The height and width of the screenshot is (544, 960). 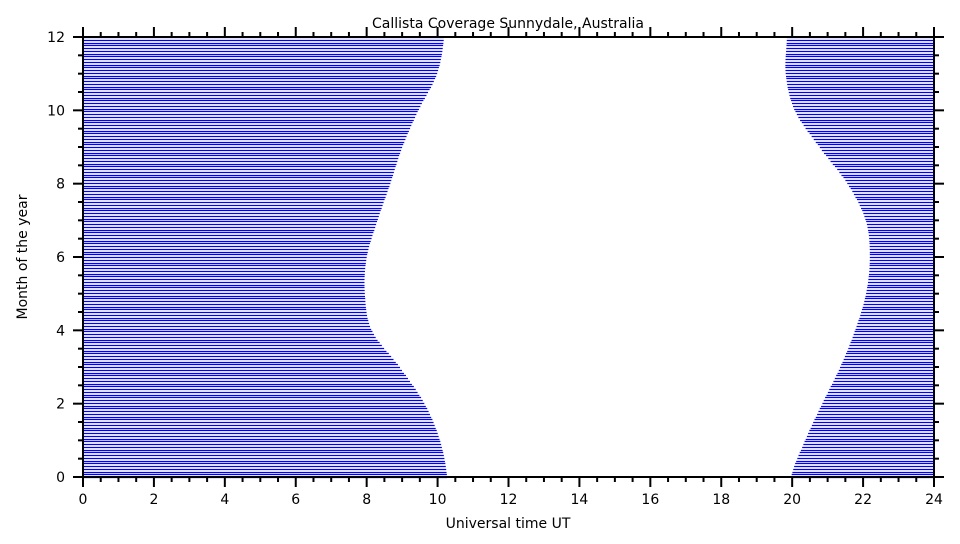 I want to click on x-tick-label: 6, so click(x=295, y=500).